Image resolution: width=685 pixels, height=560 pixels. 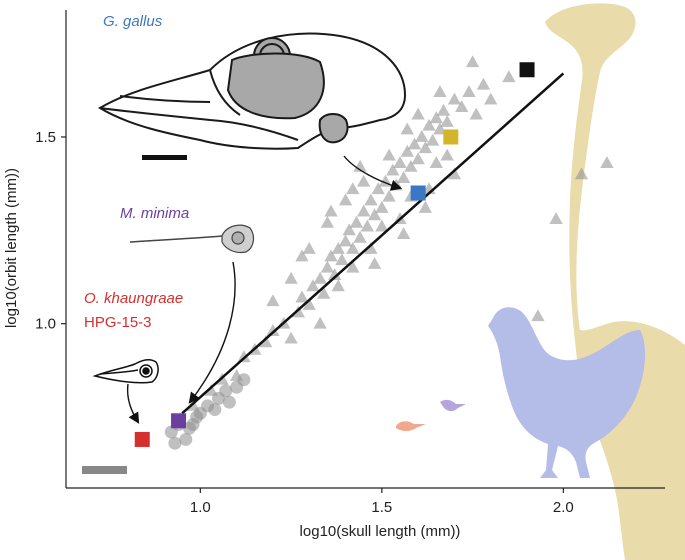 What do you see at coordinates (563, 507) in the screenshot?
I see `x-tick-label: 2.0` at bounding box center [563, 507].